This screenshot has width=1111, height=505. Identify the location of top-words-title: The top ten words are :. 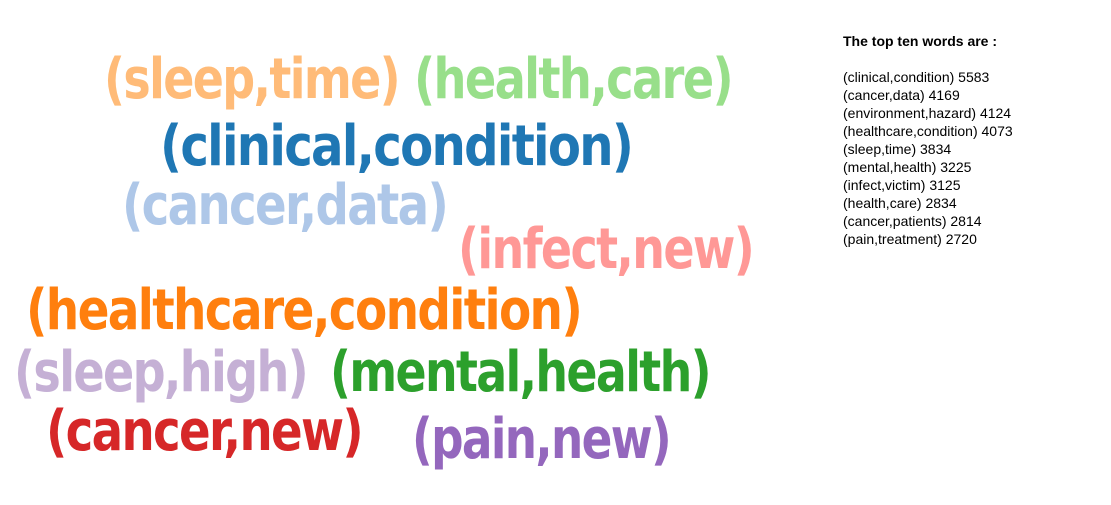
(920, 41).